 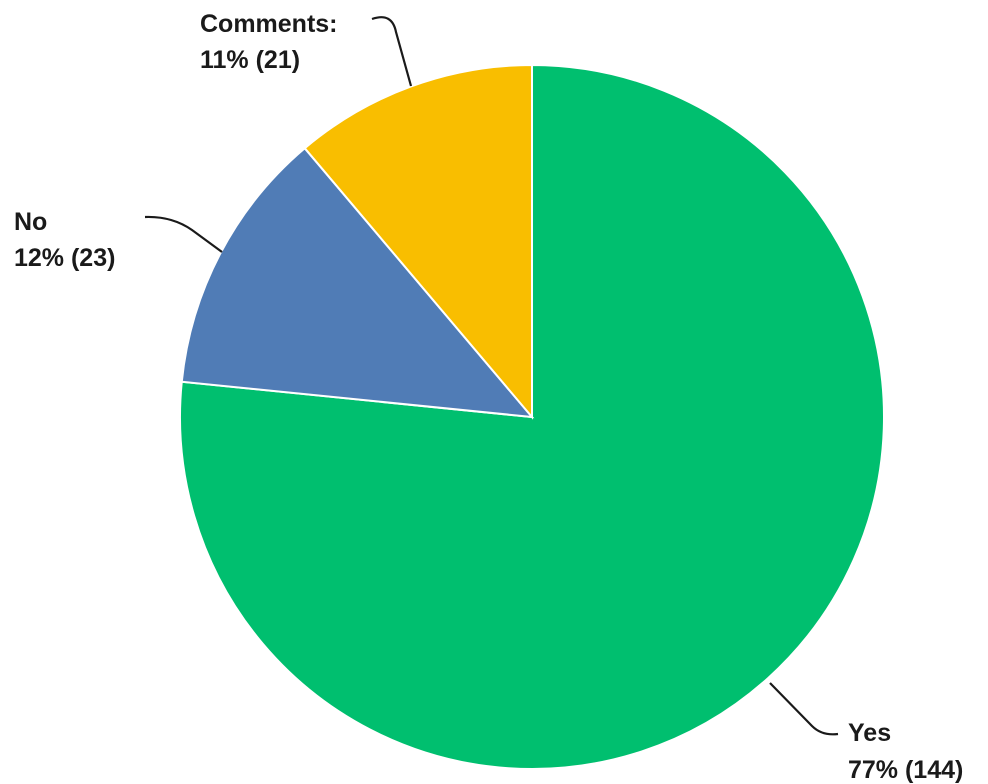 What do you see at coordinates (392, 51) in the screenshot?
I see `leader-line-comments` at bounding box center [392, 51].